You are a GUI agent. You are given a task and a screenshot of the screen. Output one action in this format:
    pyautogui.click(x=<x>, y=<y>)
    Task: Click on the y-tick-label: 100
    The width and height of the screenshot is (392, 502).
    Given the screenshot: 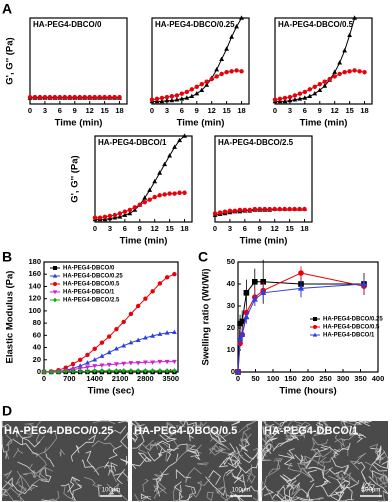 What is the action you would take?
    pyautogui.click(x=34, y=310)
    